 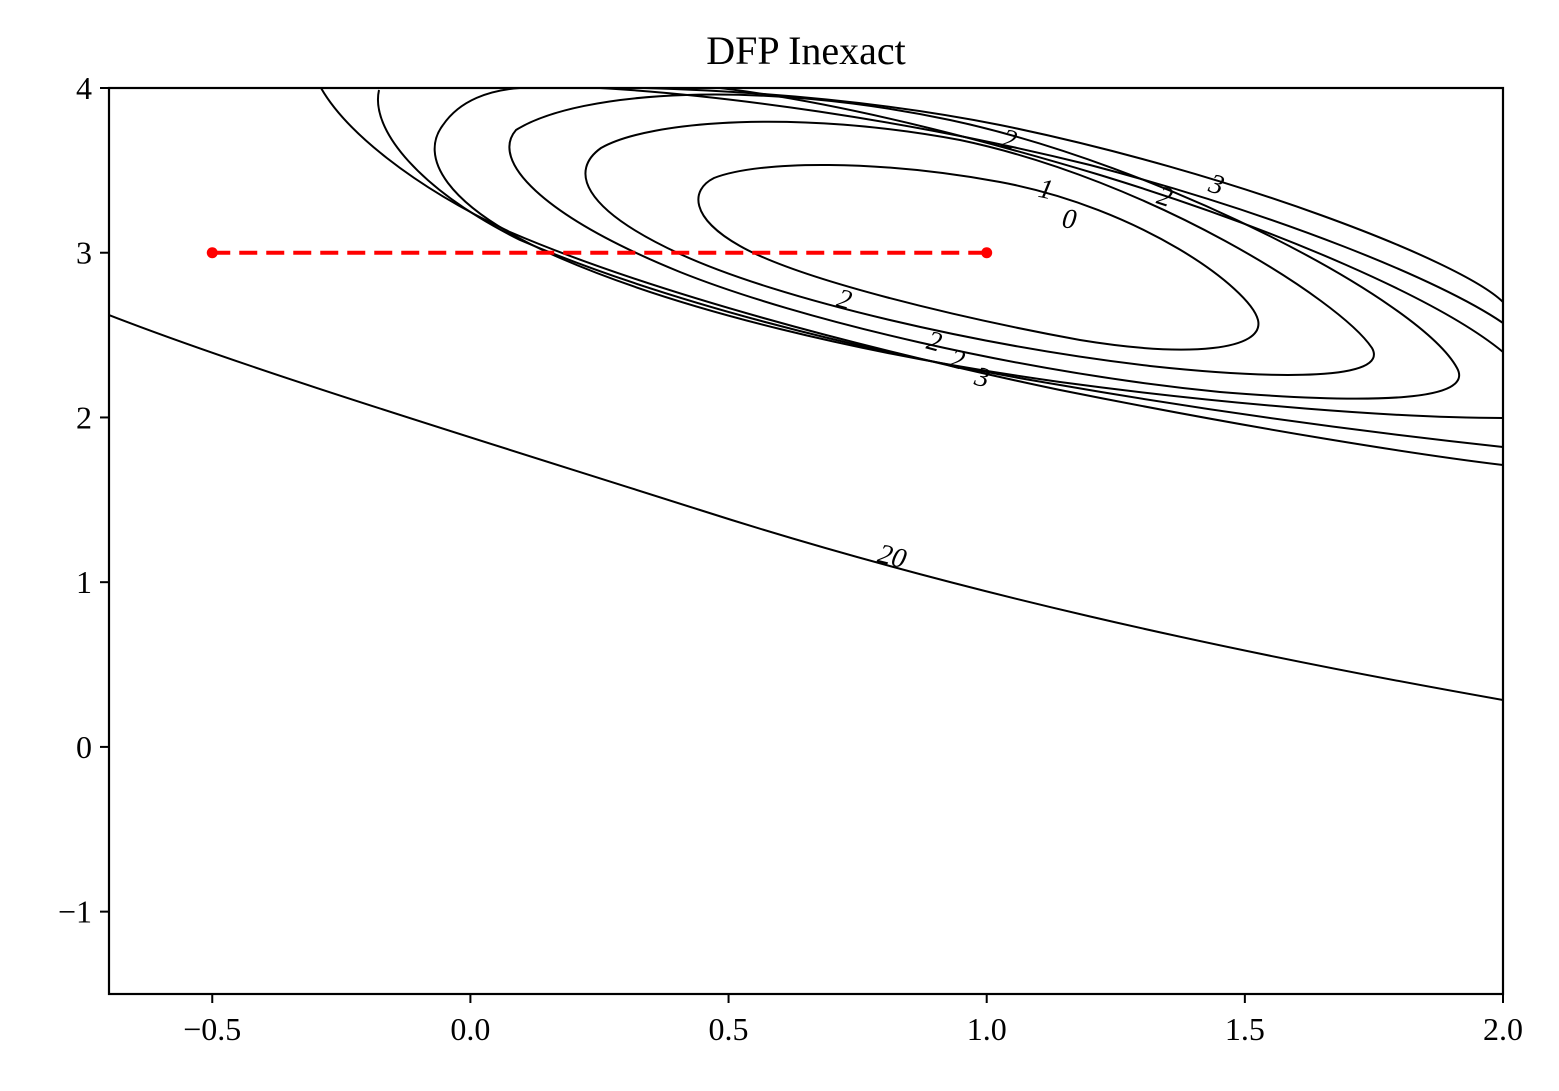 I want to click on y-tick-label: 4, so click(x=84, y=88).